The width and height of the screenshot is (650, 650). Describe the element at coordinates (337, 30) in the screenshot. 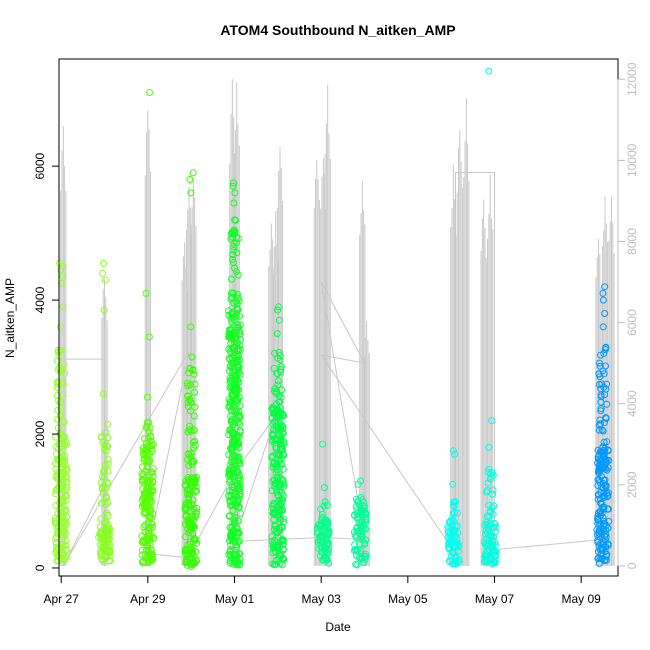

I see `chart-title: ATOM4 Southbound N_aitken_AMP` at that location.